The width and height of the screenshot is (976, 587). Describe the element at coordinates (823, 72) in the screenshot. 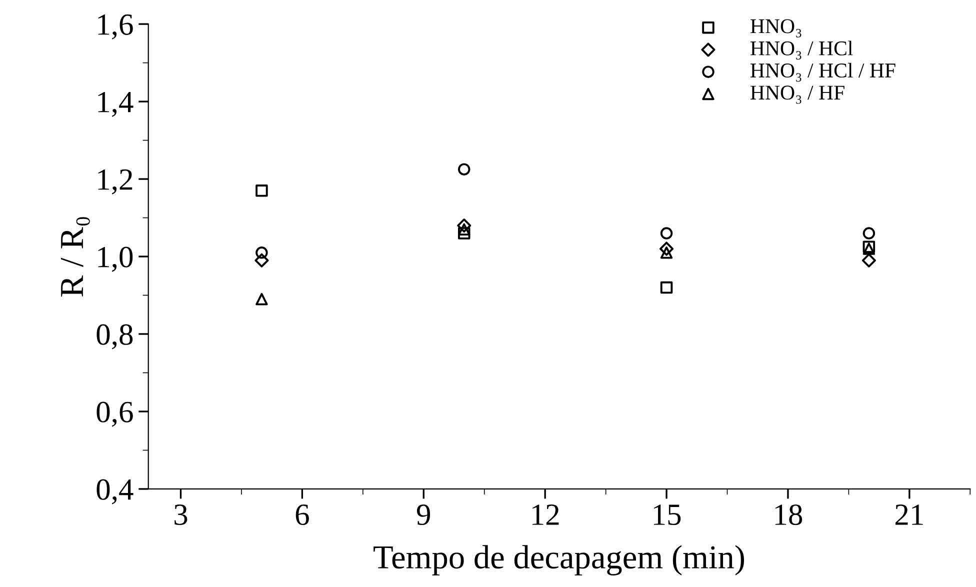

I see `legend-label: HNO₃ / HCl / HF` at that location.